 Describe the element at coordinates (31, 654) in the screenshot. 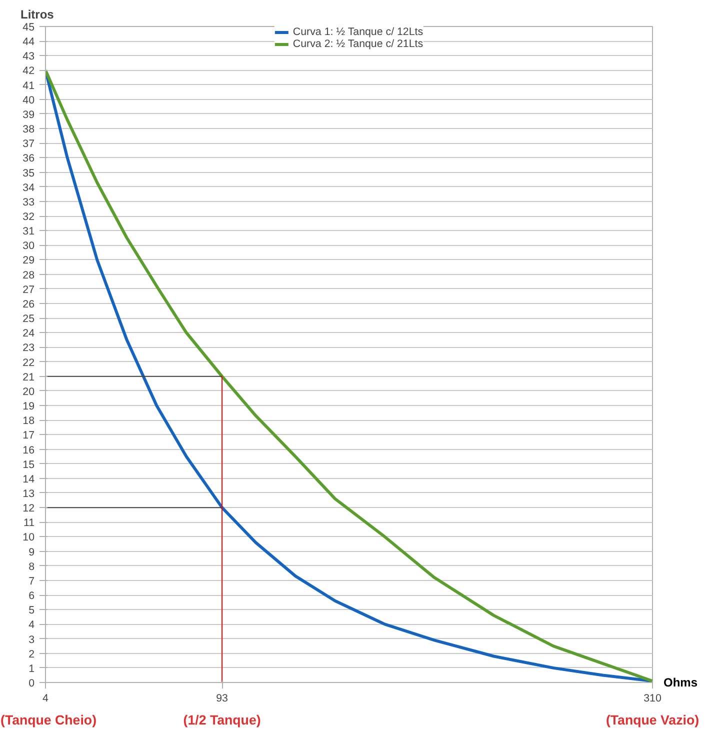

I see `y-tick-label: 2` at that location.